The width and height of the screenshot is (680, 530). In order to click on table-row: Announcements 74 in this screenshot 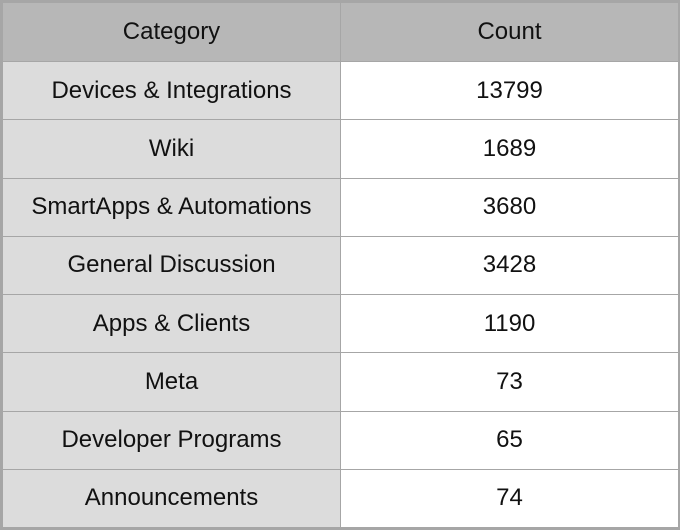, I will do `click(340, 498)`.